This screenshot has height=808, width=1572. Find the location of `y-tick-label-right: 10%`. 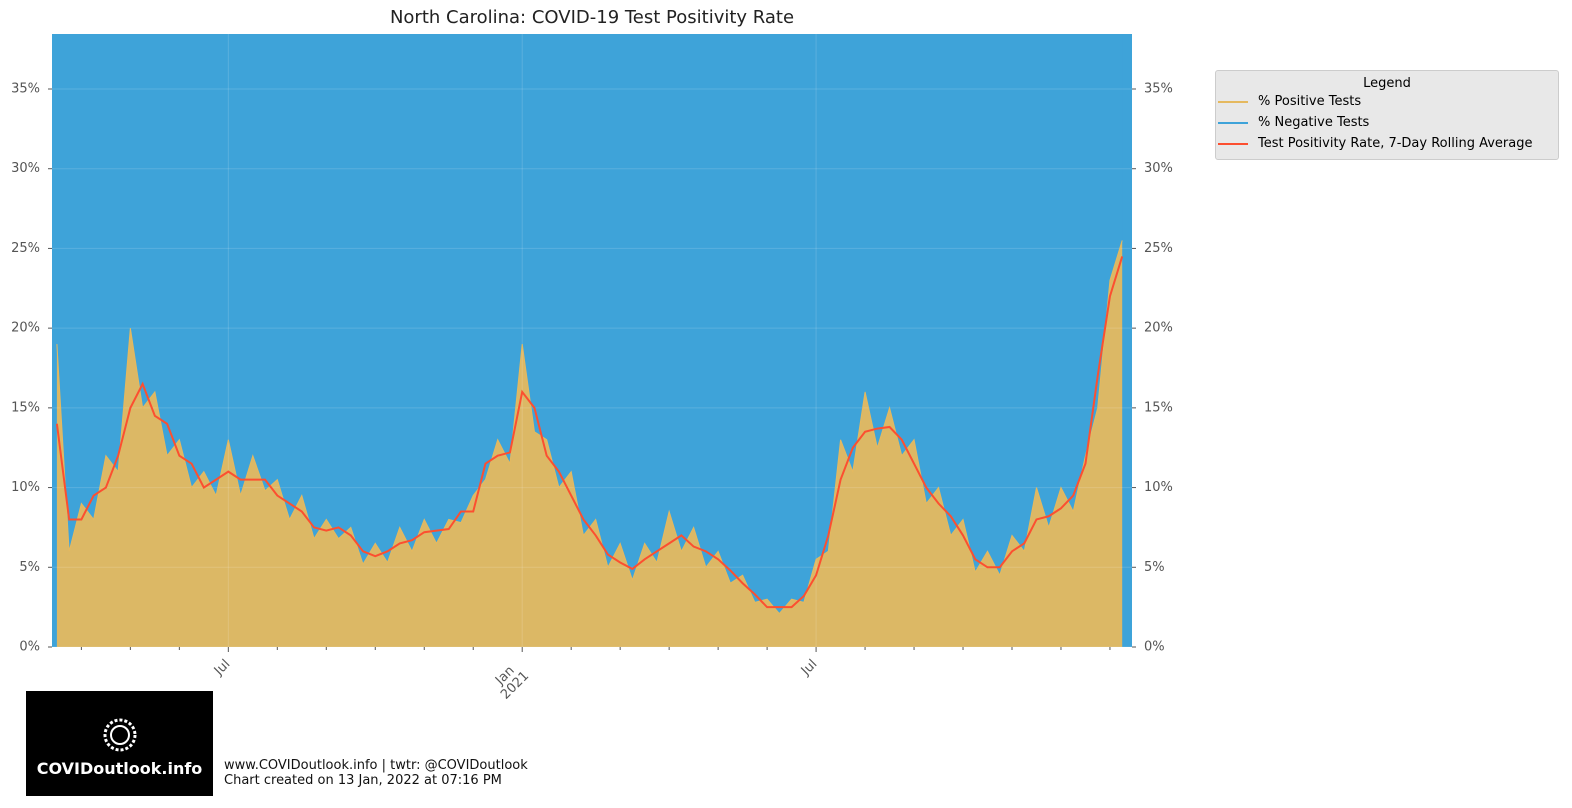

y-tick-label-right: 10% is located at coordinates (1158, 487).